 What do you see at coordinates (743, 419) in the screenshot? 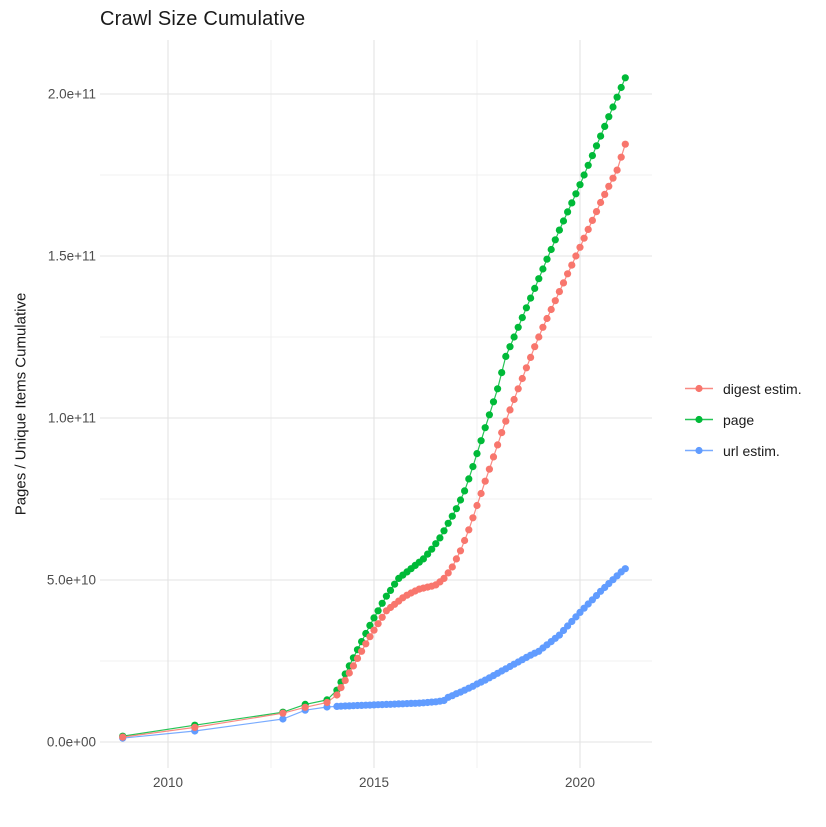
I see `legend-item: page` at bounding box center [743, 419].